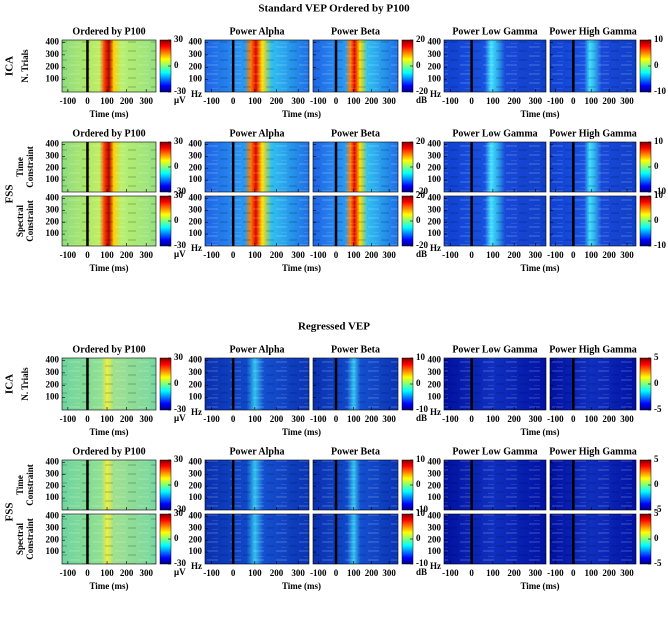  What do you see at coordinates (658, 409) in the screenshot?
I see `colorbar-tick-label: -5` at bounding box center [658, 409].